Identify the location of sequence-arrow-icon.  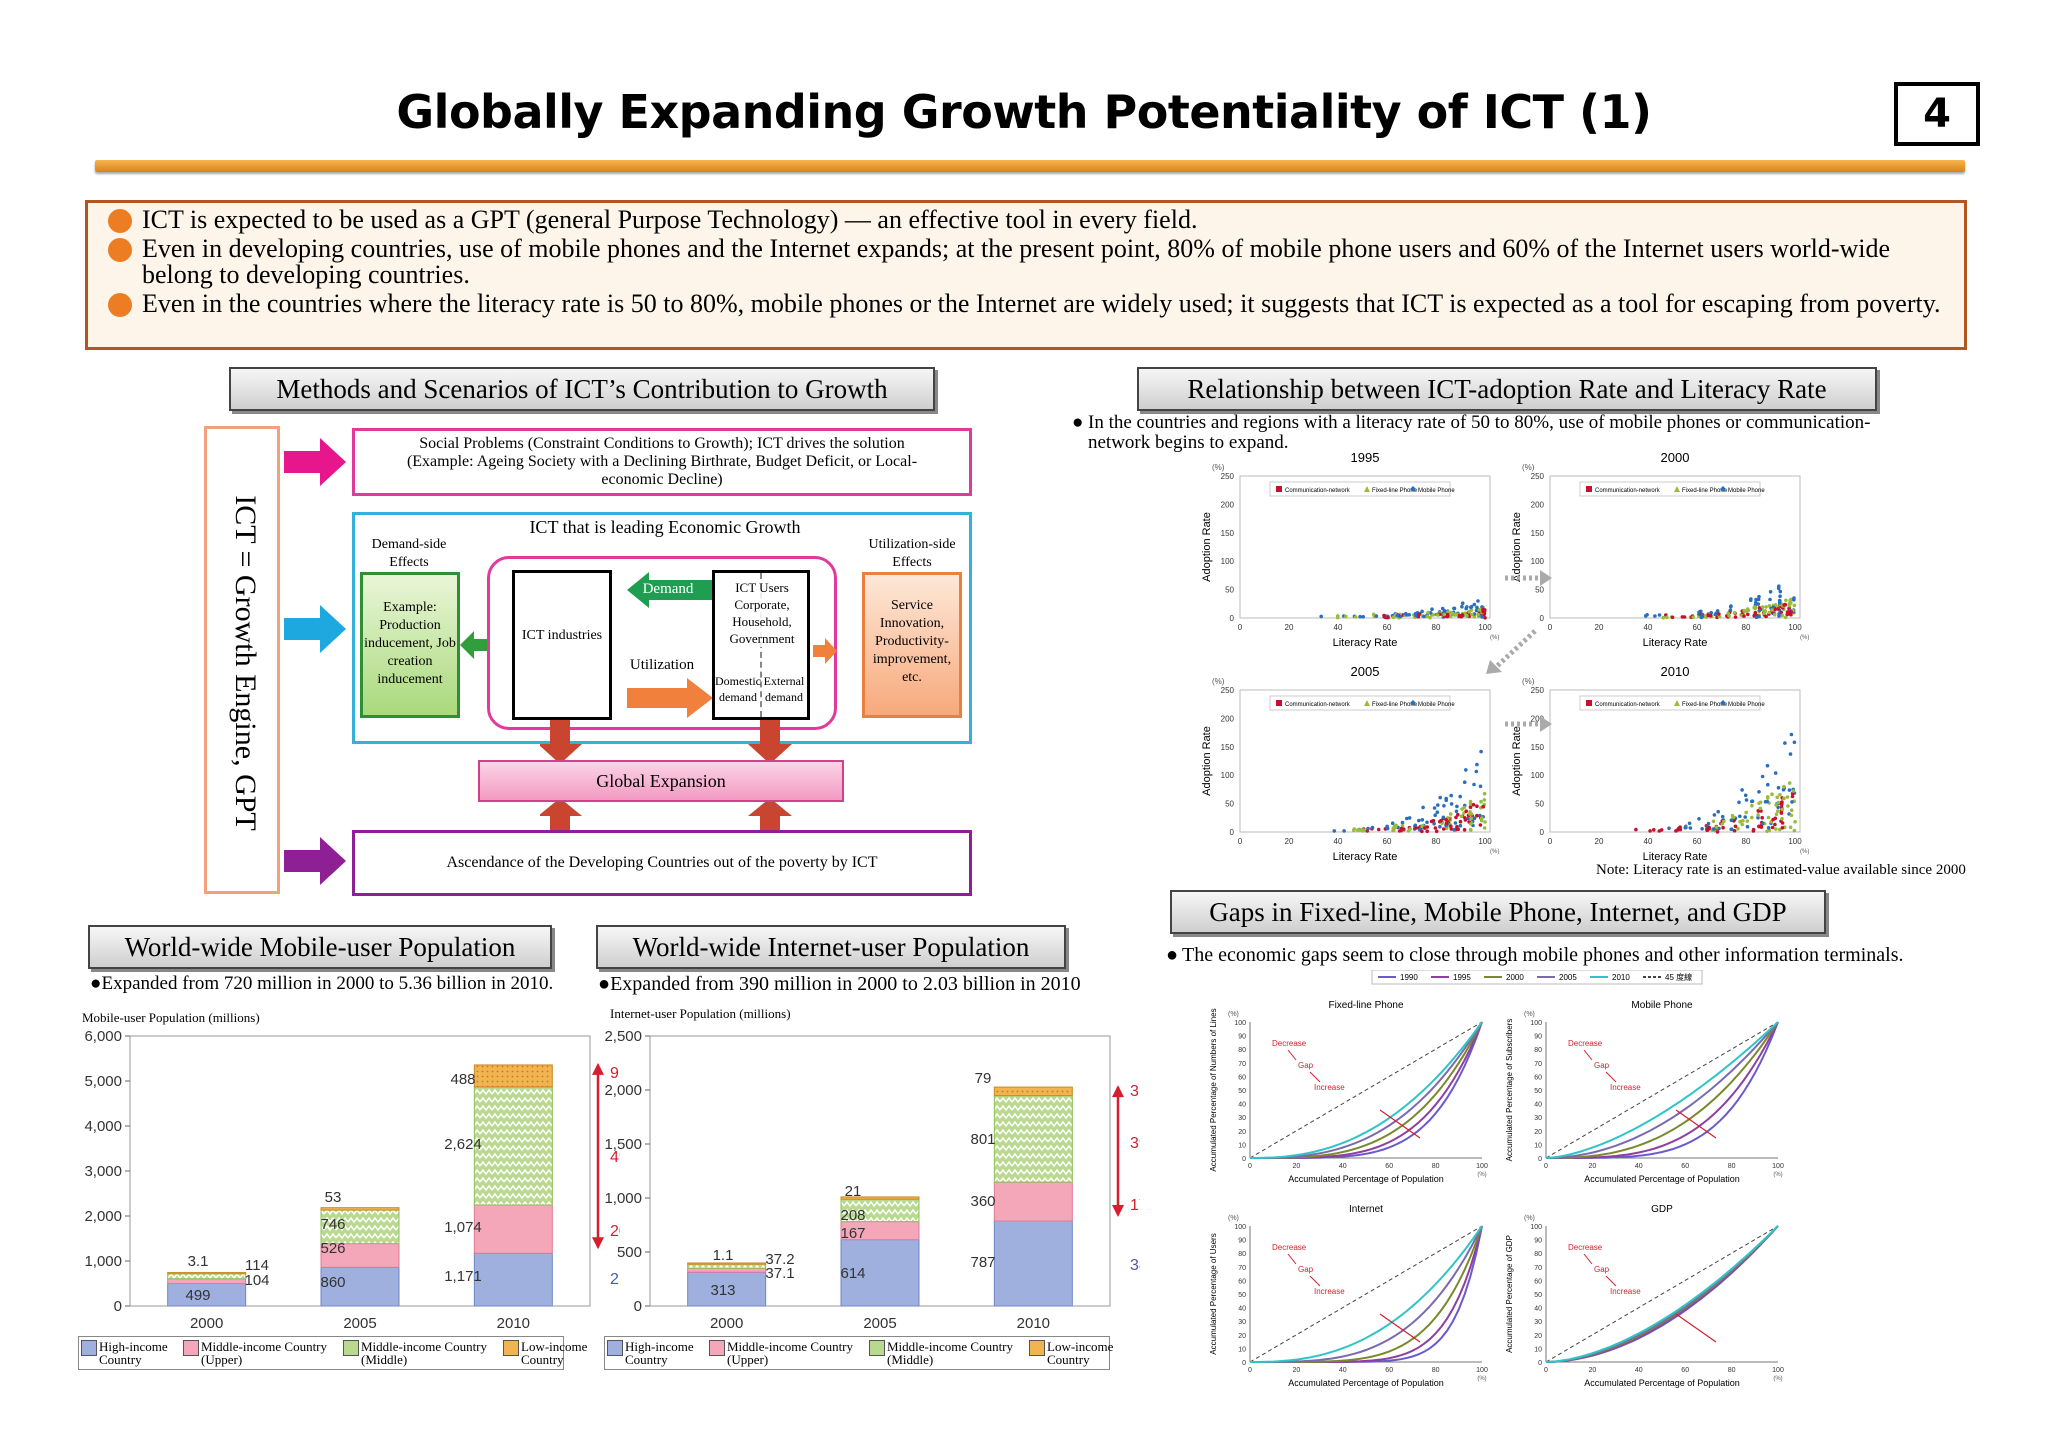
(1546, 578).